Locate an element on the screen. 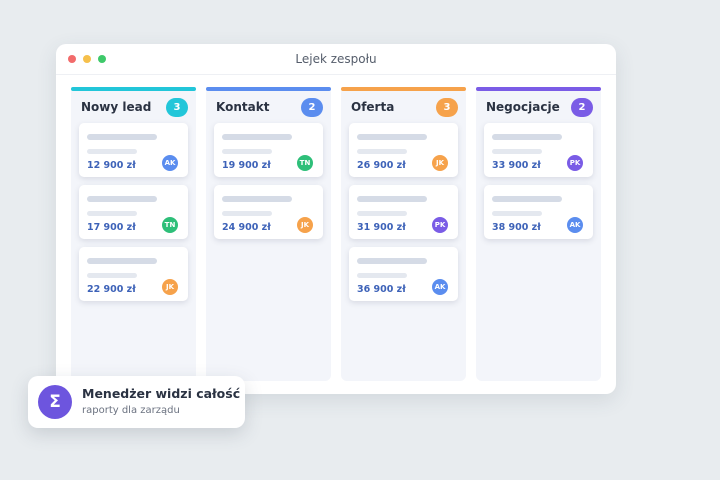  deal-card: 33 900 zł PK is located at coordinates (538, 150).